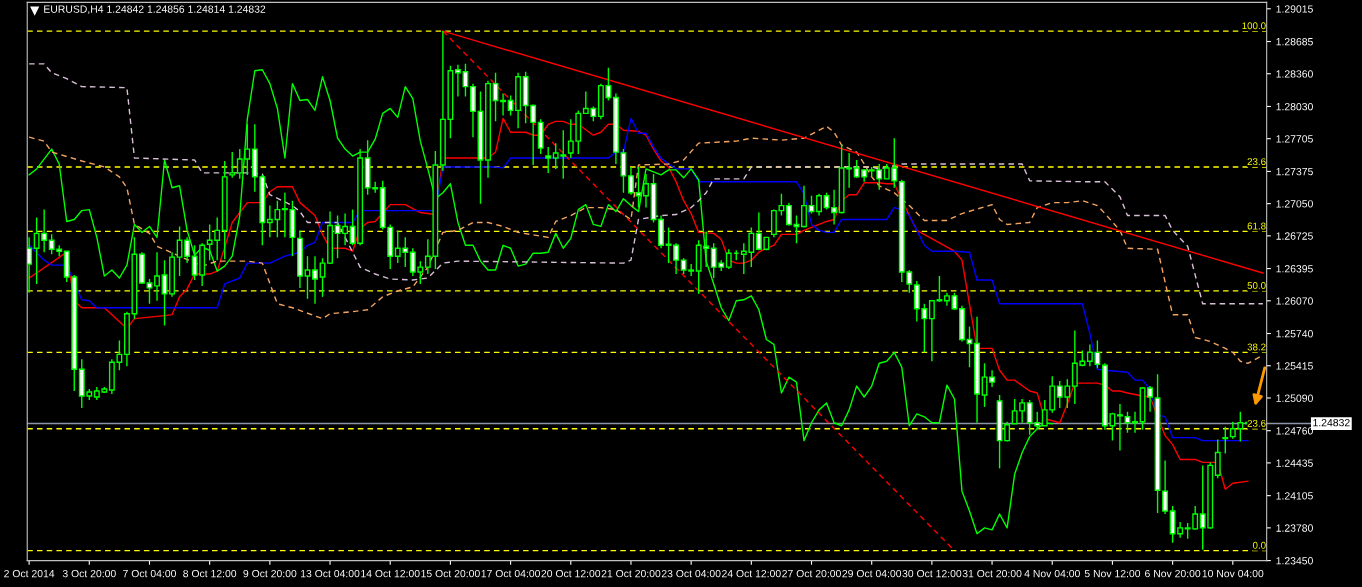 This screenshot has height=587, width=1362. Describe the element at coordinates (210, 573) in the screenshot. I see `x-tick-label: 8 Oct 12:00` at that location.